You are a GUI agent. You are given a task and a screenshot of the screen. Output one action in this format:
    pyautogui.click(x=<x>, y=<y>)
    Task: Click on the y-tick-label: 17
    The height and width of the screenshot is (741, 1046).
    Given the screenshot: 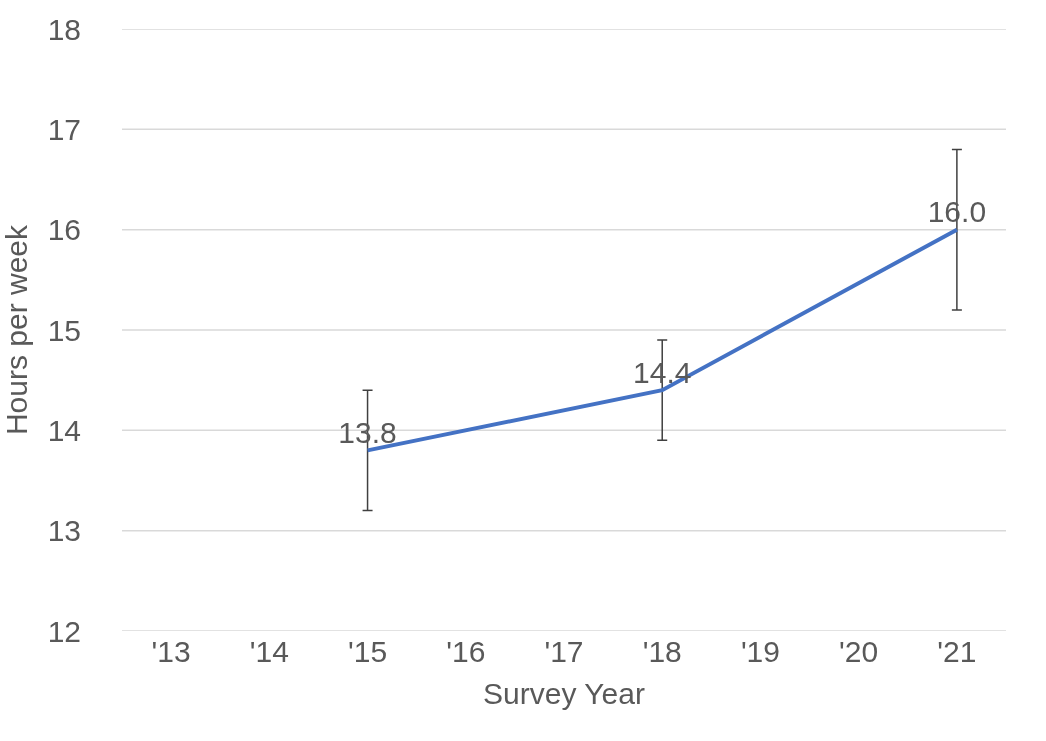 What is the action you would take?
    pyautogui.click(x=64, y=129)
    